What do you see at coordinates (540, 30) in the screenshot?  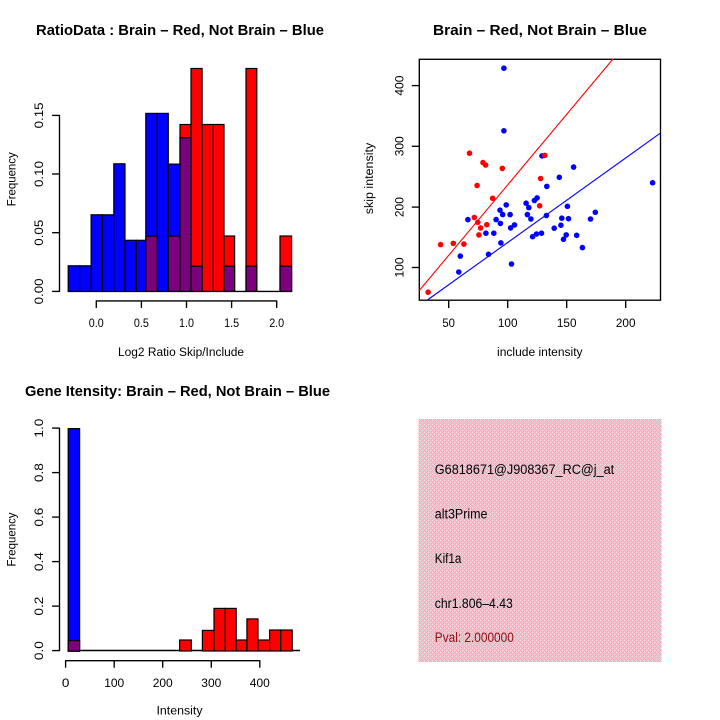 I see `svg-text: Brain – Red, Not Brain – Blue` at bounding box center [540, 30].